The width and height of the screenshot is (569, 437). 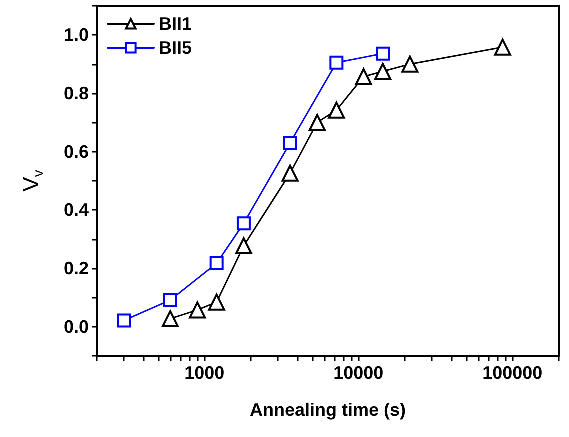 I want to click on y-tick-label: 0.2, so click(x=76, y=268).